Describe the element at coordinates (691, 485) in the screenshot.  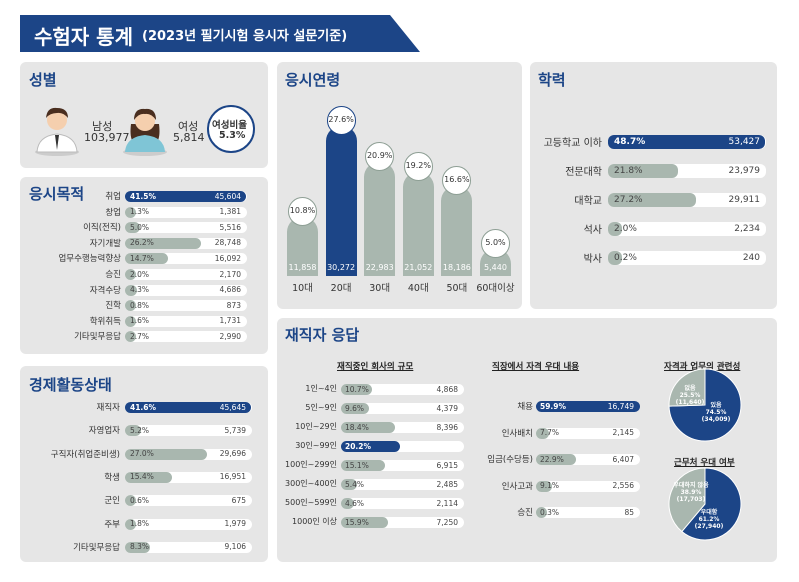
I see `pie-label-line: 우대하지 않음` at that location.